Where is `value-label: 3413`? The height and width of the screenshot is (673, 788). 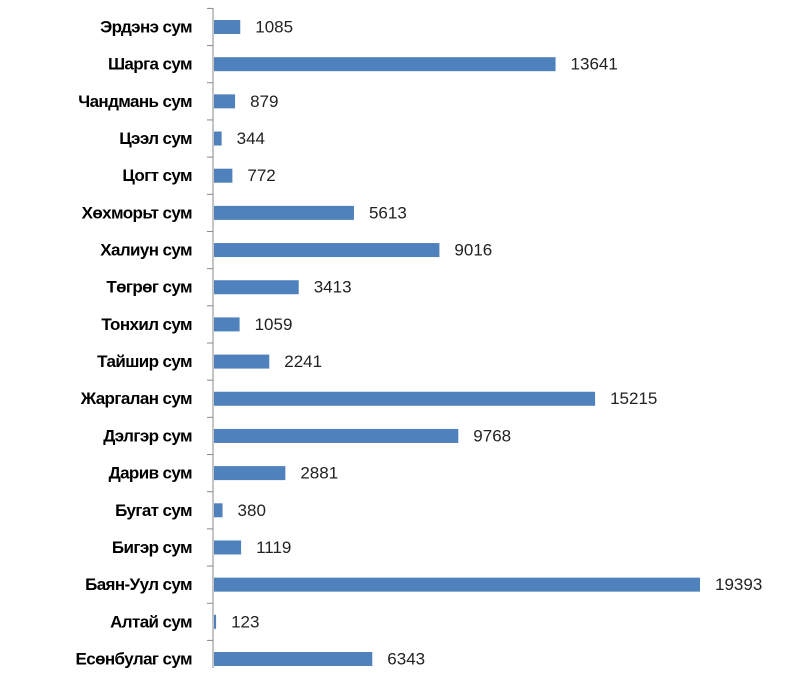 value-label: 3413 is located at coordinates (333, 287).